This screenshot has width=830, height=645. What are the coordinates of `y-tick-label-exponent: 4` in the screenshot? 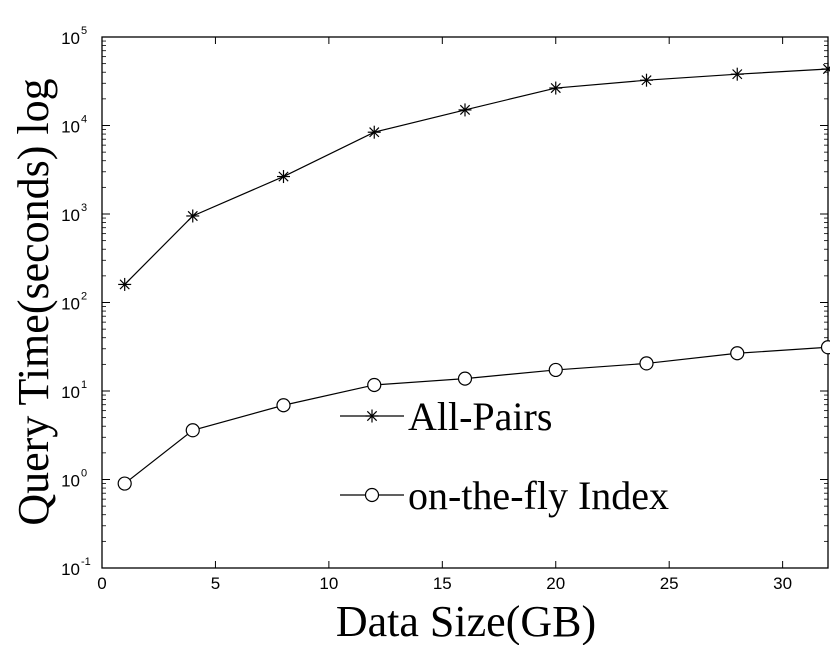 It's located at (84, 120).